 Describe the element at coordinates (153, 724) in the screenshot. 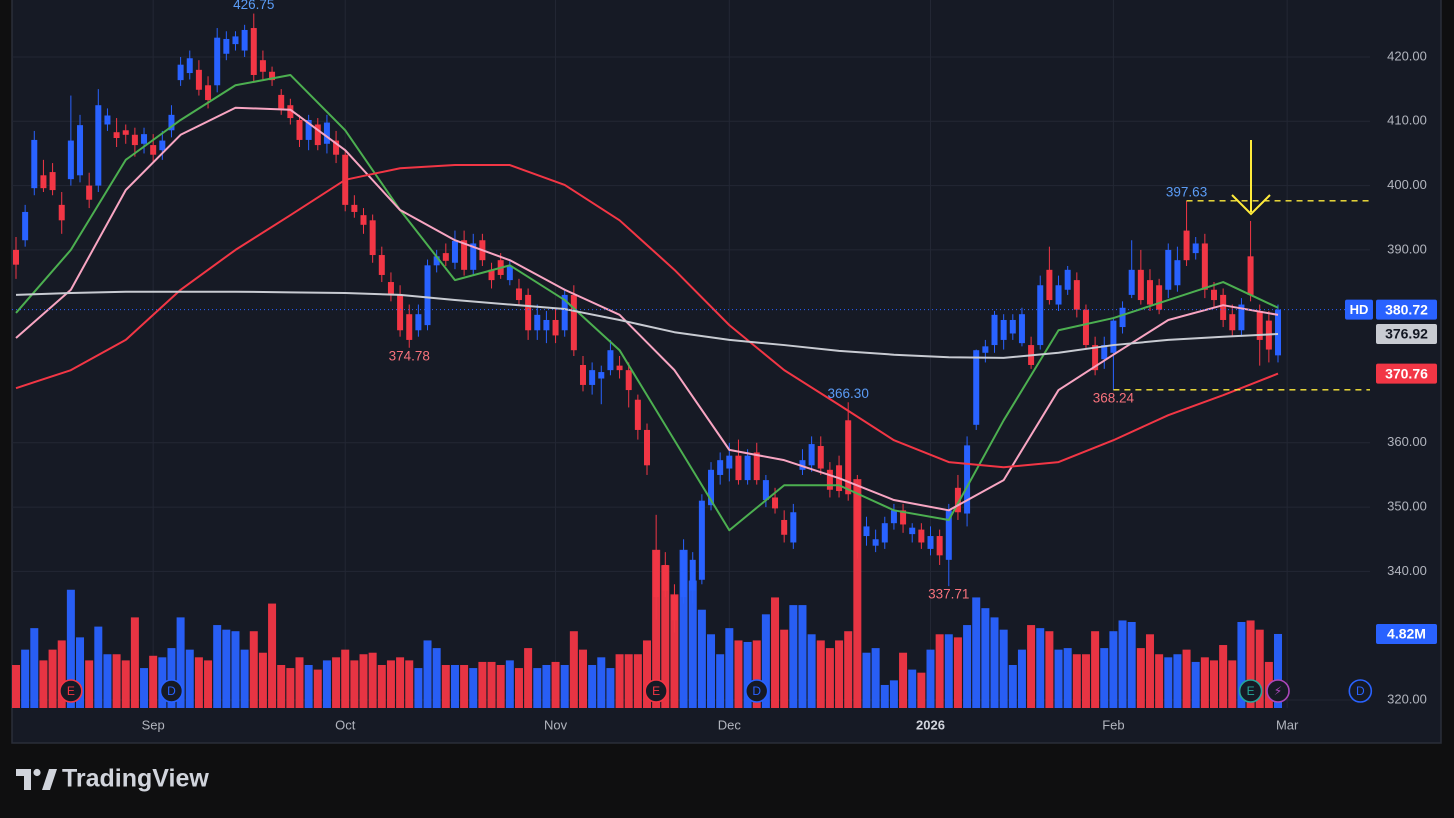

I see `x-tick-label: Sep` at that location.